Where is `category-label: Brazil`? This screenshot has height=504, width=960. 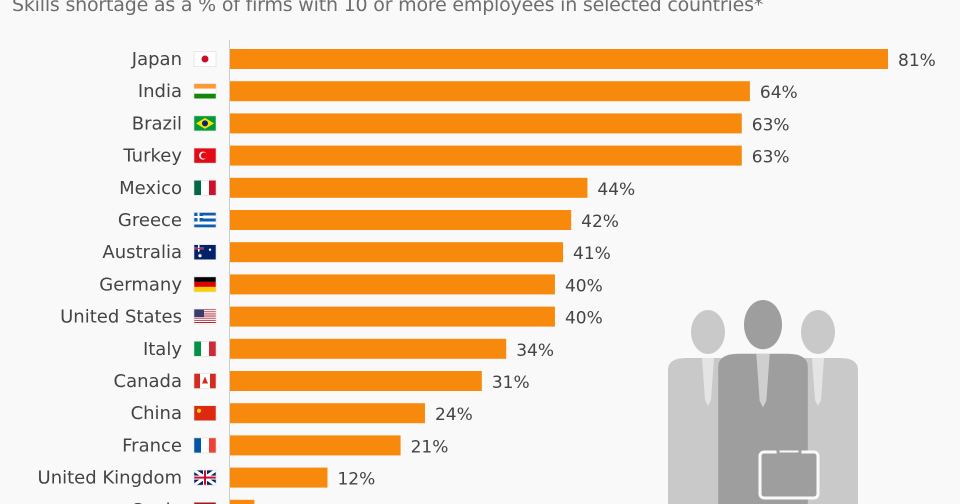 category-label: Brazil is located at coordinates (157, 123).